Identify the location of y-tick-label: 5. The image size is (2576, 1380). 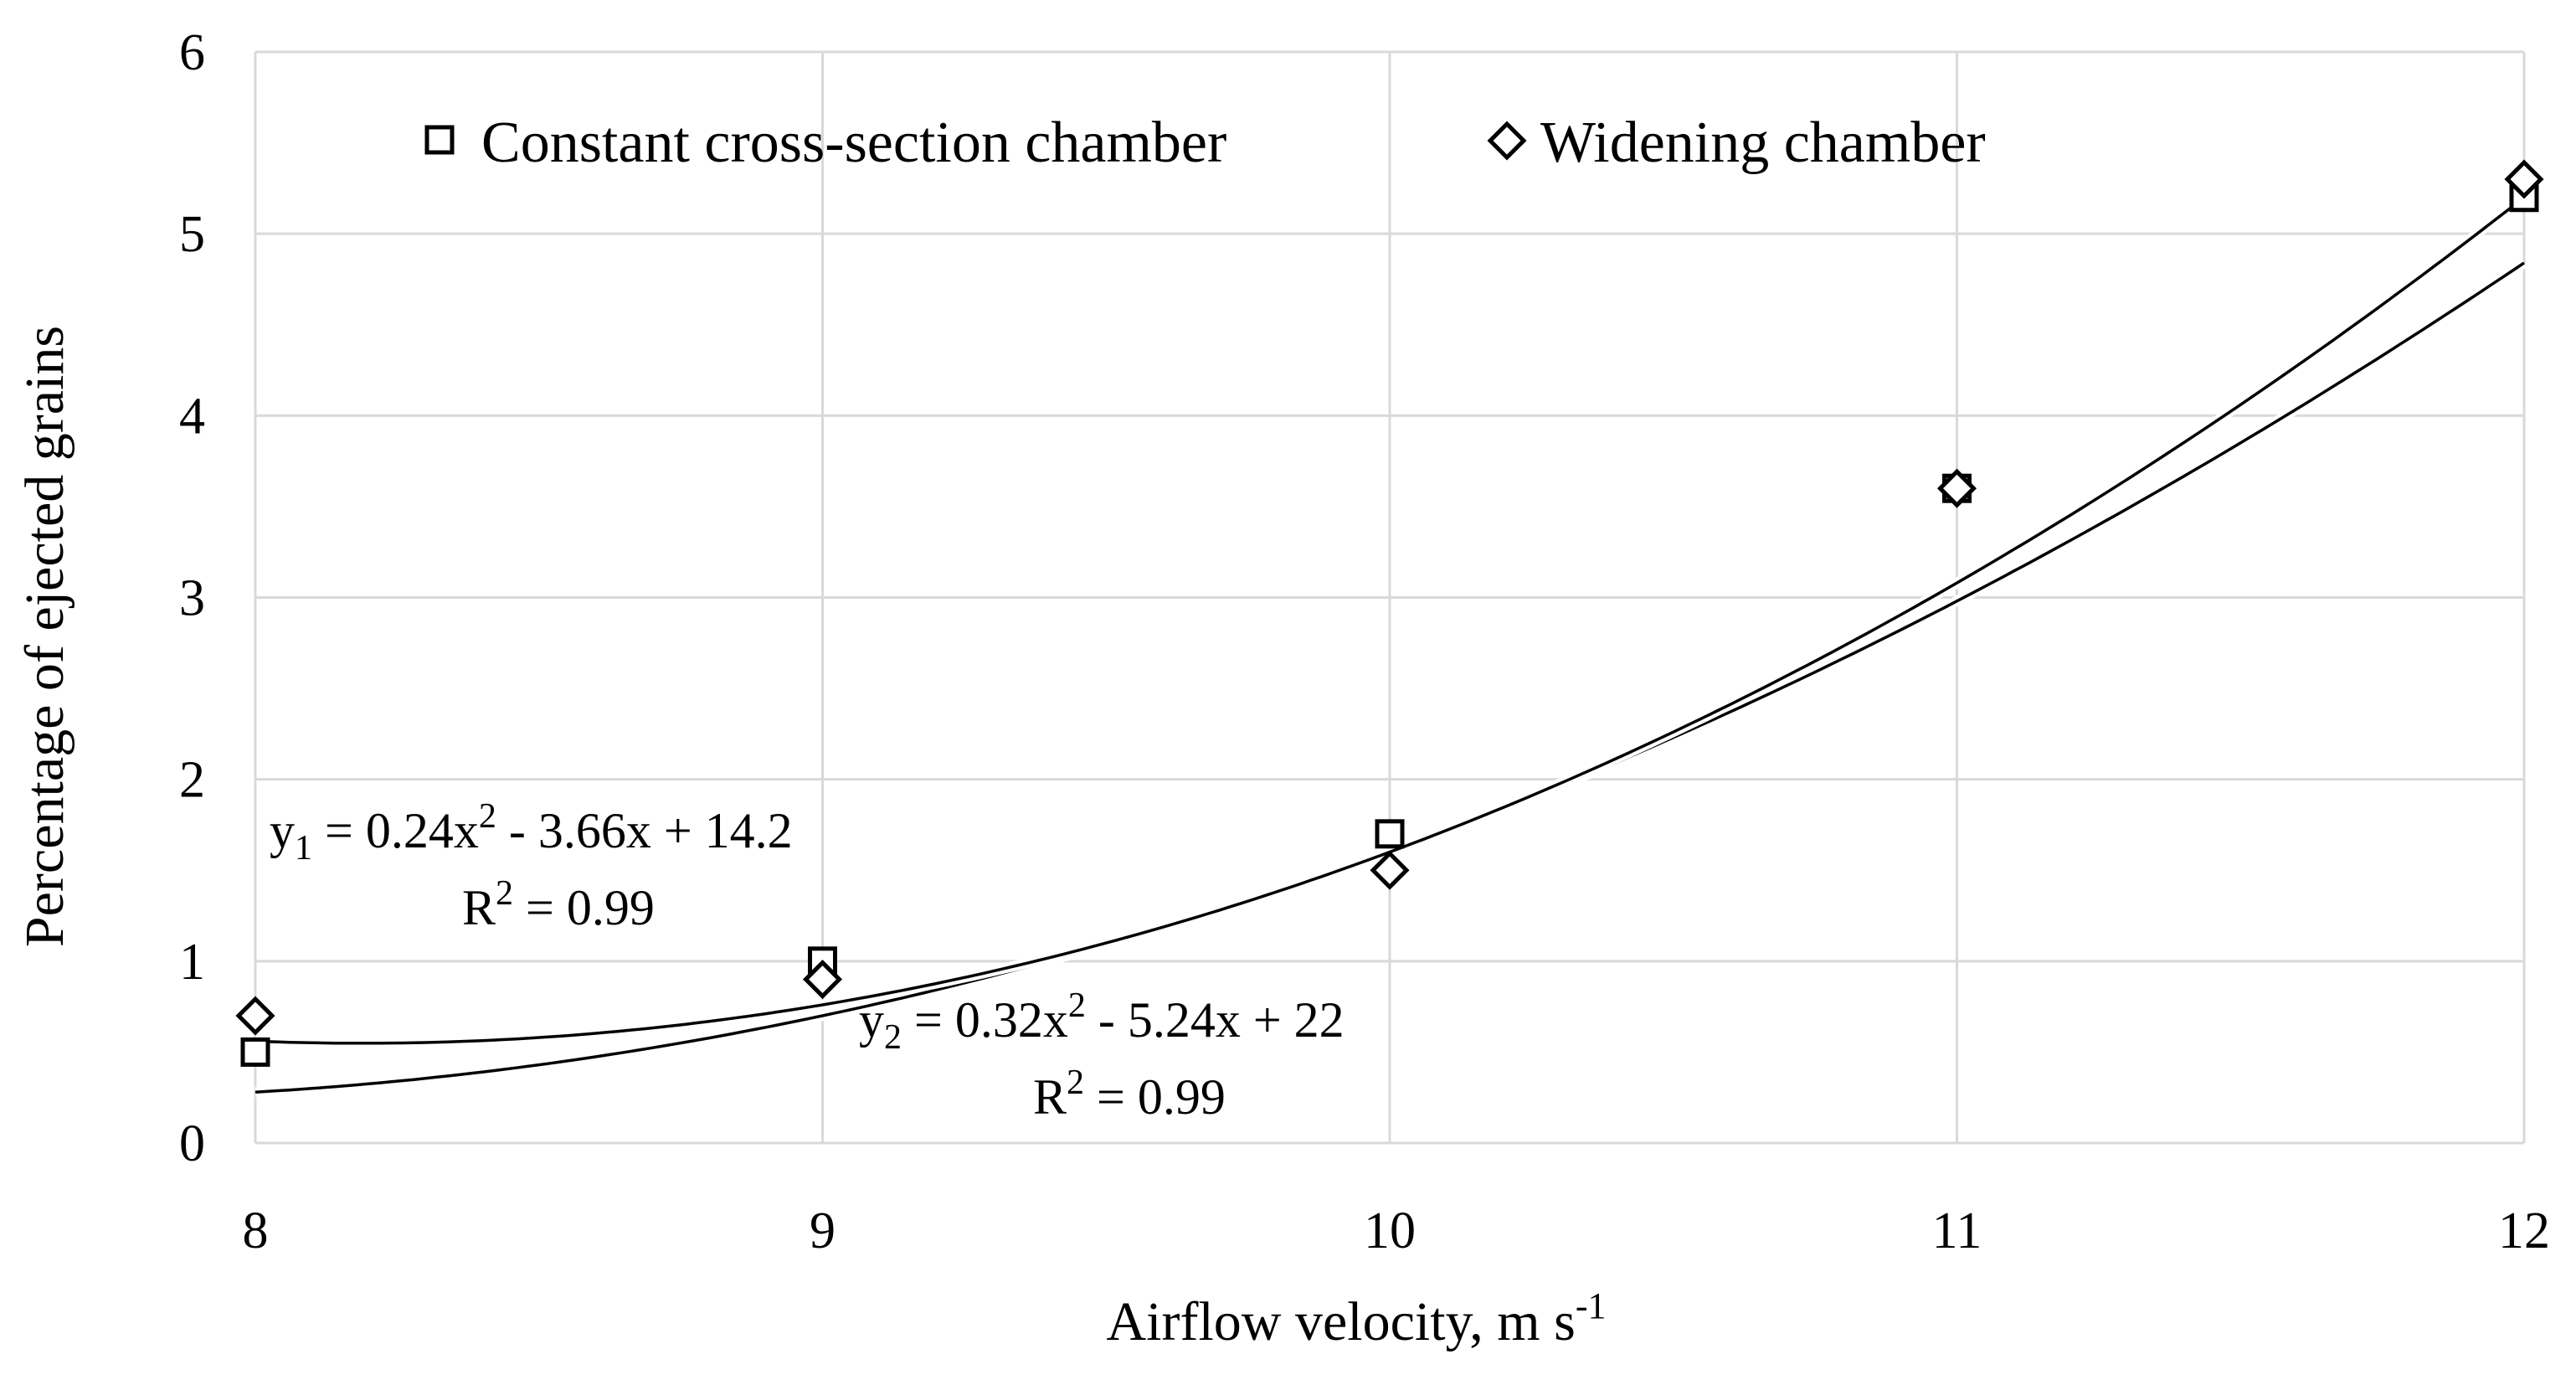
(192, 234).